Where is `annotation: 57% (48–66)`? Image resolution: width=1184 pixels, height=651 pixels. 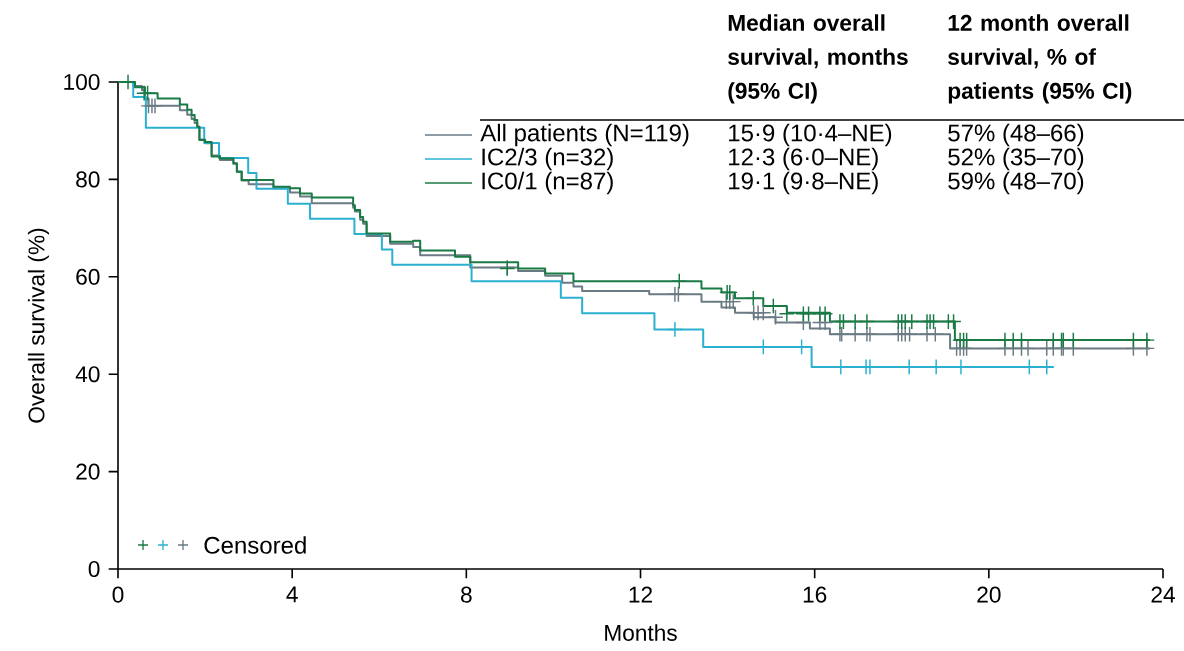 annotation: 57% (48–66) is located at coordinates (1016, 135).